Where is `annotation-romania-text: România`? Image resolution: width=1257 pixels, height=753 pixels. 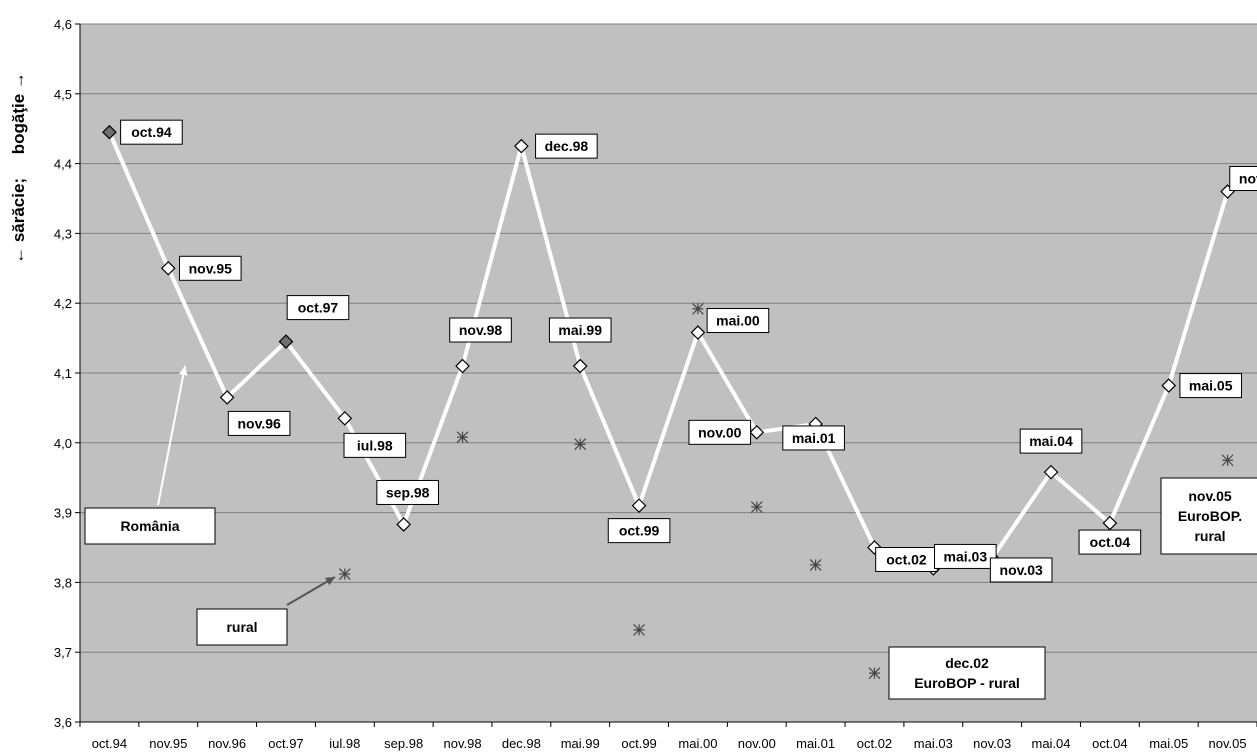 annotation-romania-text: România is located at coordinates (149, 526).